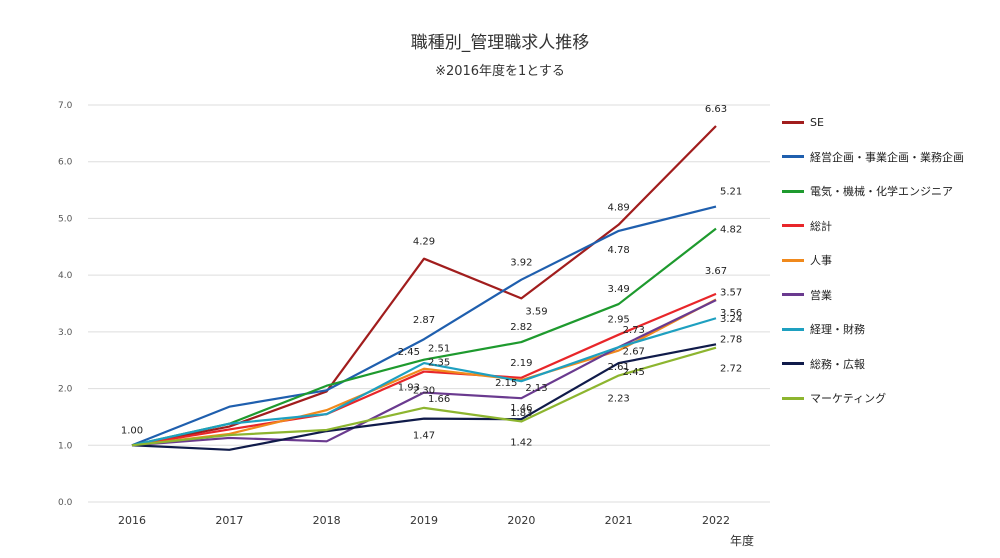  Describe the element at coordinates (619, 367) in the screenshot. I see `data-label: 2.61` at that location.